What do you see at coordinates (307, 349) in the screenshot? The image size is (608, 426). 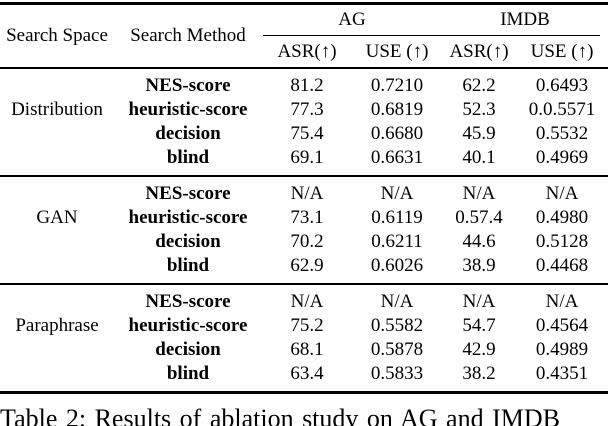 I see `value-cell: 68.1` at bounding box center [307, 349].